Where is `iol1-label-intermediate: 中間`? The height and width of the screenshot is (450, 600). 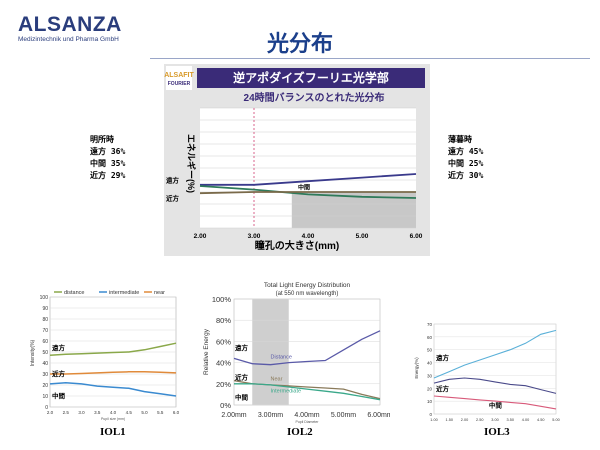 iol1-label-intermediate: 中間 is located at coordinates (59, 395).